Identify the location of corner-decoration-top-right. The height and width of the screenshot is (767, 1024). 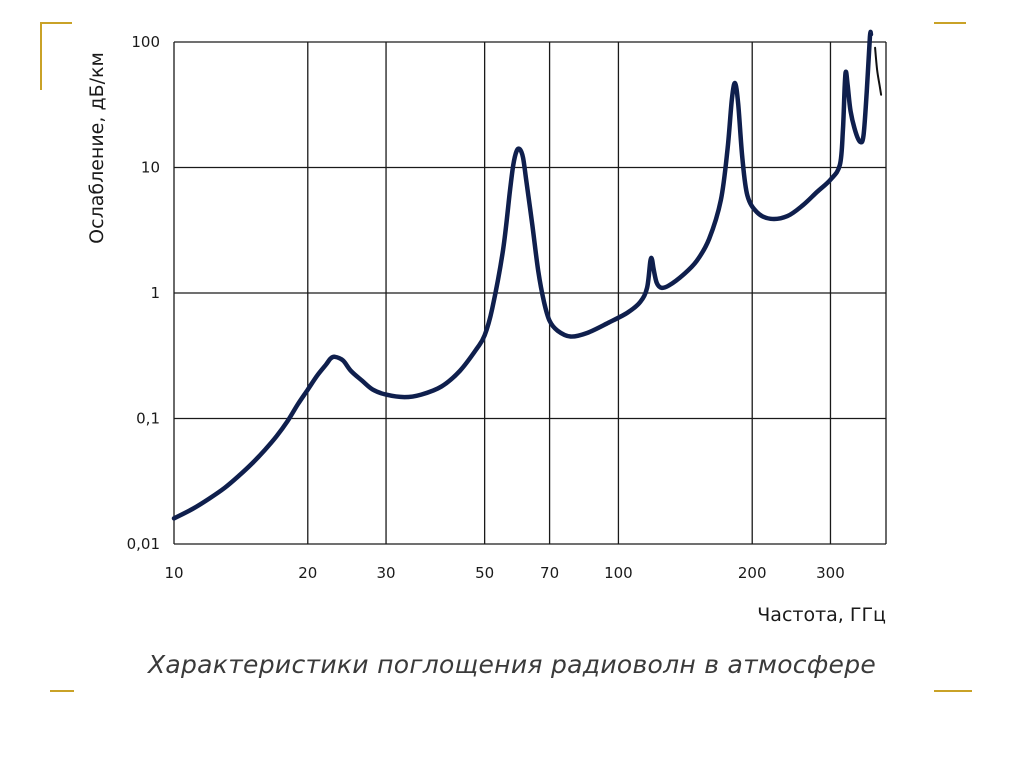
(950, 23).